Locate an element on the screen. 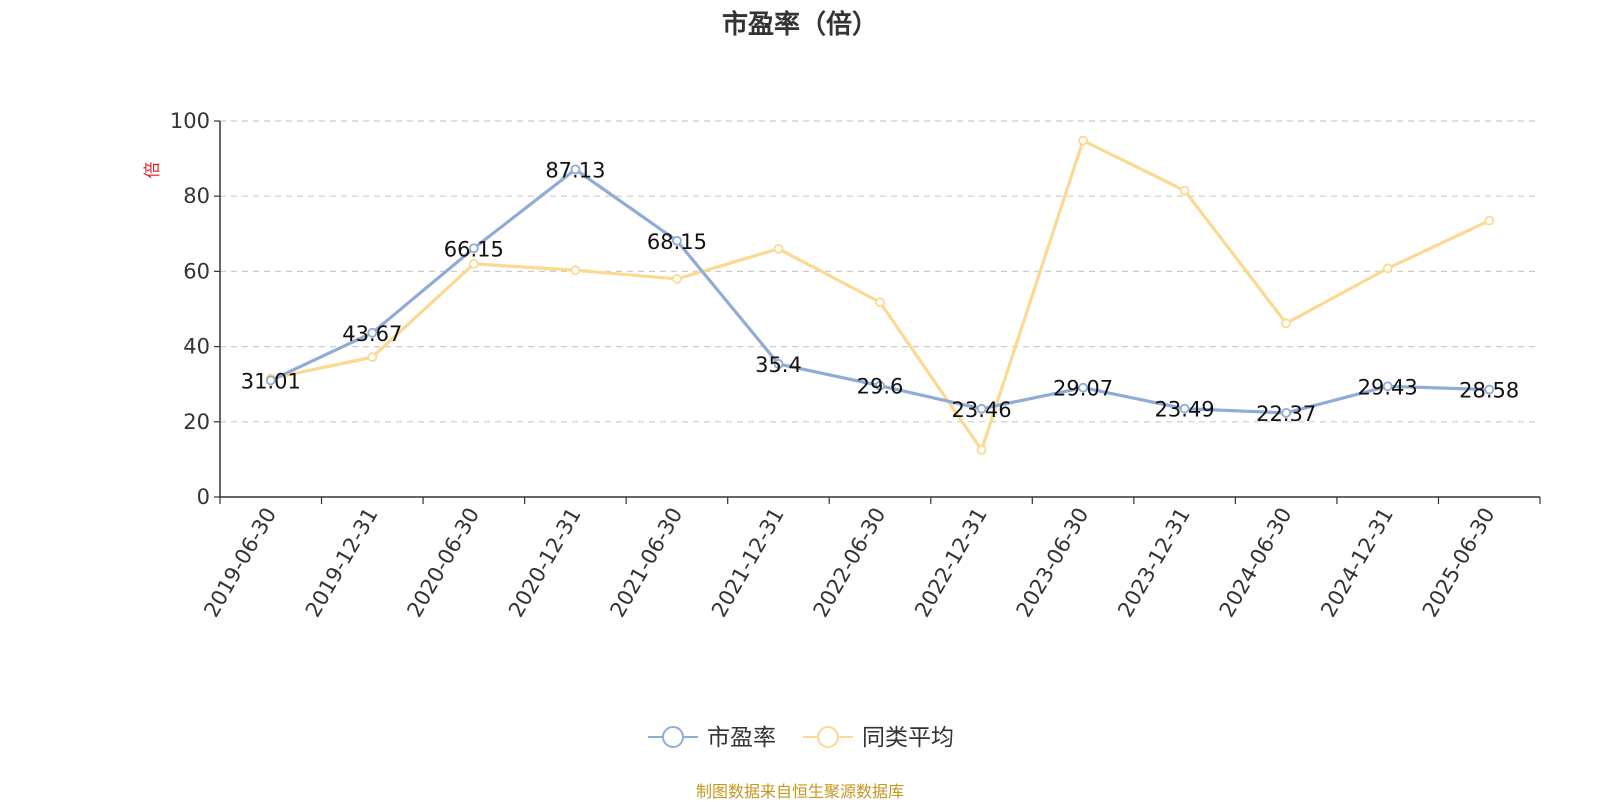  data-label: 87.13 is located at coordinates (575, 170).